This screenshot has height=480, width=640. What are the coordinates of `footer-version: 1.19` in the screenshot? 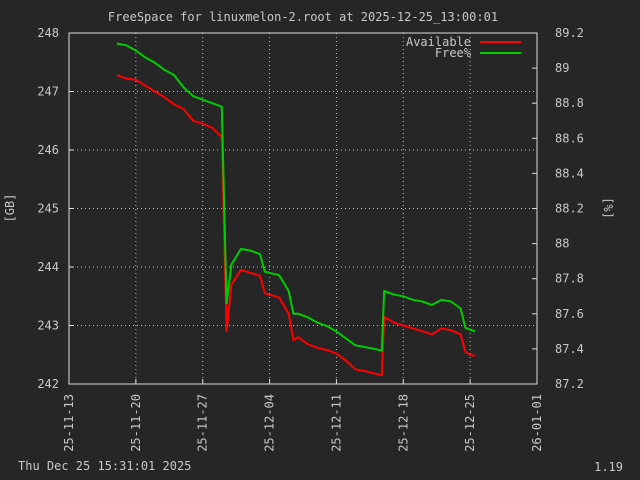 It's located at (608, 467).